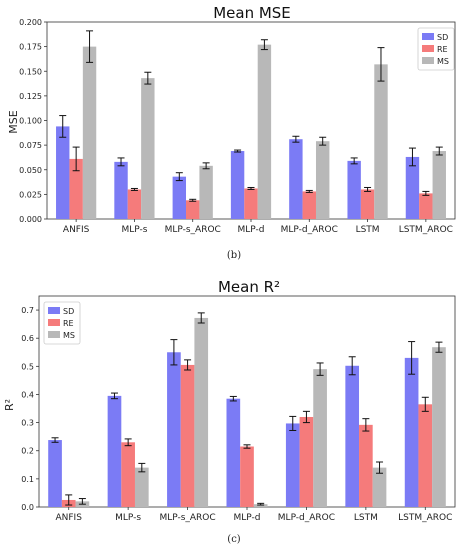  What do you see at coordinates (366, 518) in the screenshot?
I see `x-tick-label: LSTM` at bounding box center [366, 518].